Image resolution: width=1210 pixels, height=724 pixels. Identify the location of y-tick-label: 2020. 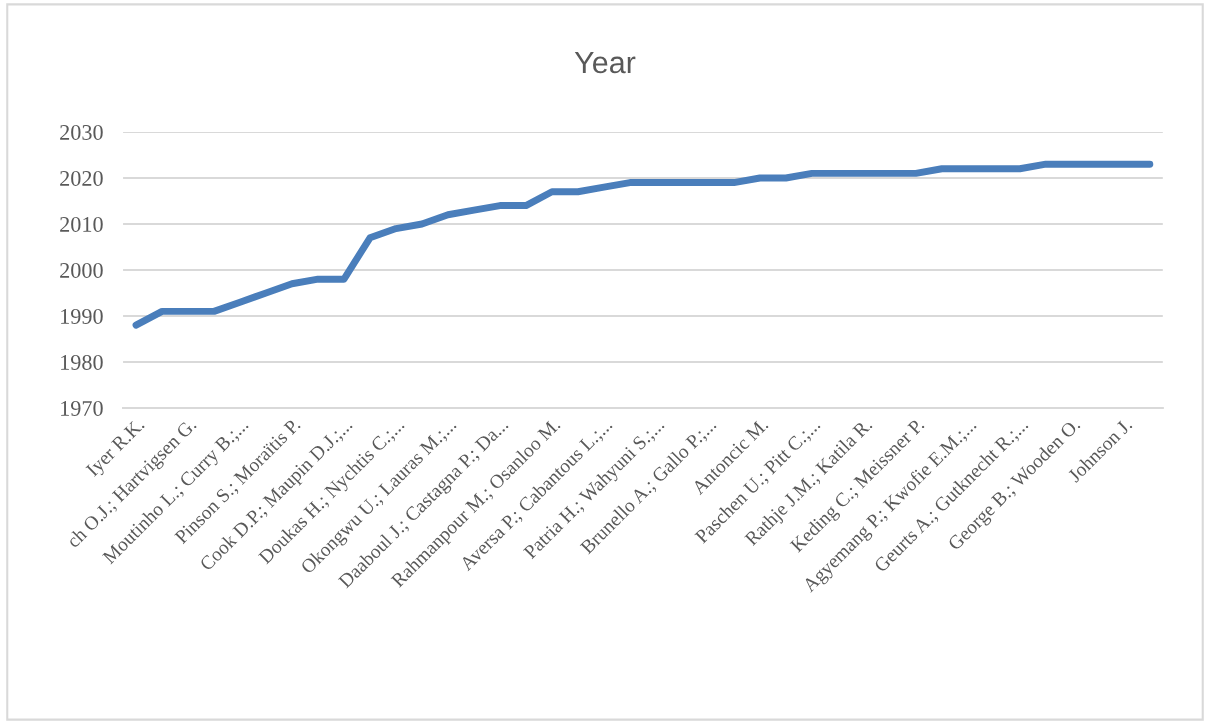
(81, 178).